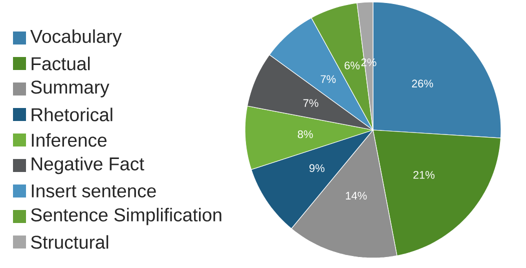  Describe the element at coordinates (72, 115) in the screenshot. I see `legend-label: Rhetorical` at that location.